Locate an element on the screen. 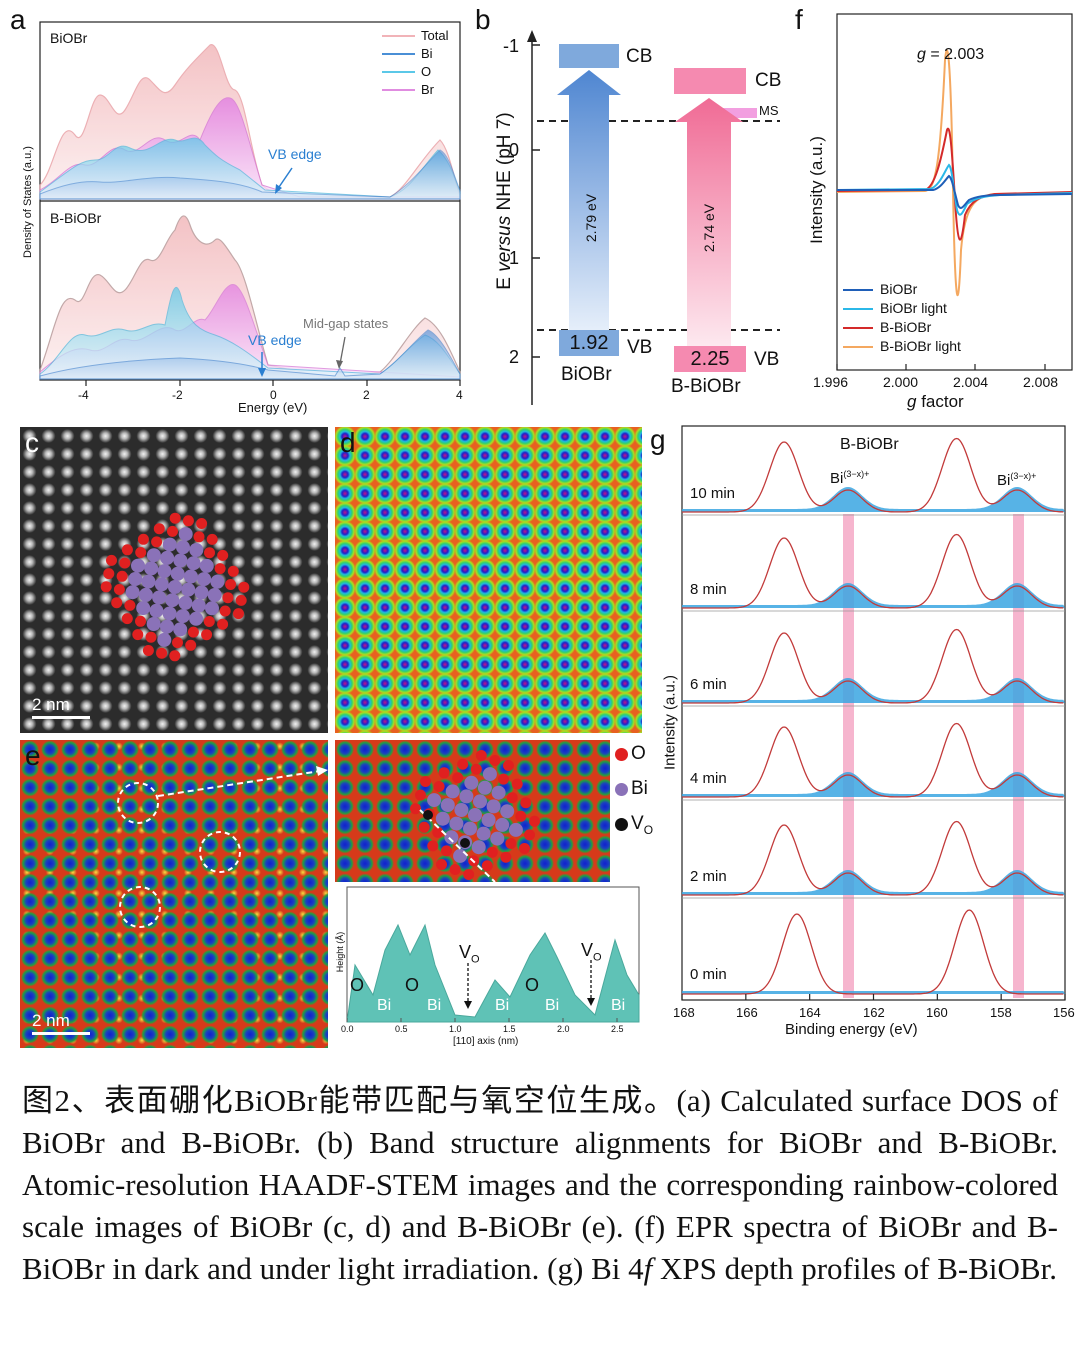  band-ylabel-suffix: NHE (pH 7) is located at coordinates (504, 164).